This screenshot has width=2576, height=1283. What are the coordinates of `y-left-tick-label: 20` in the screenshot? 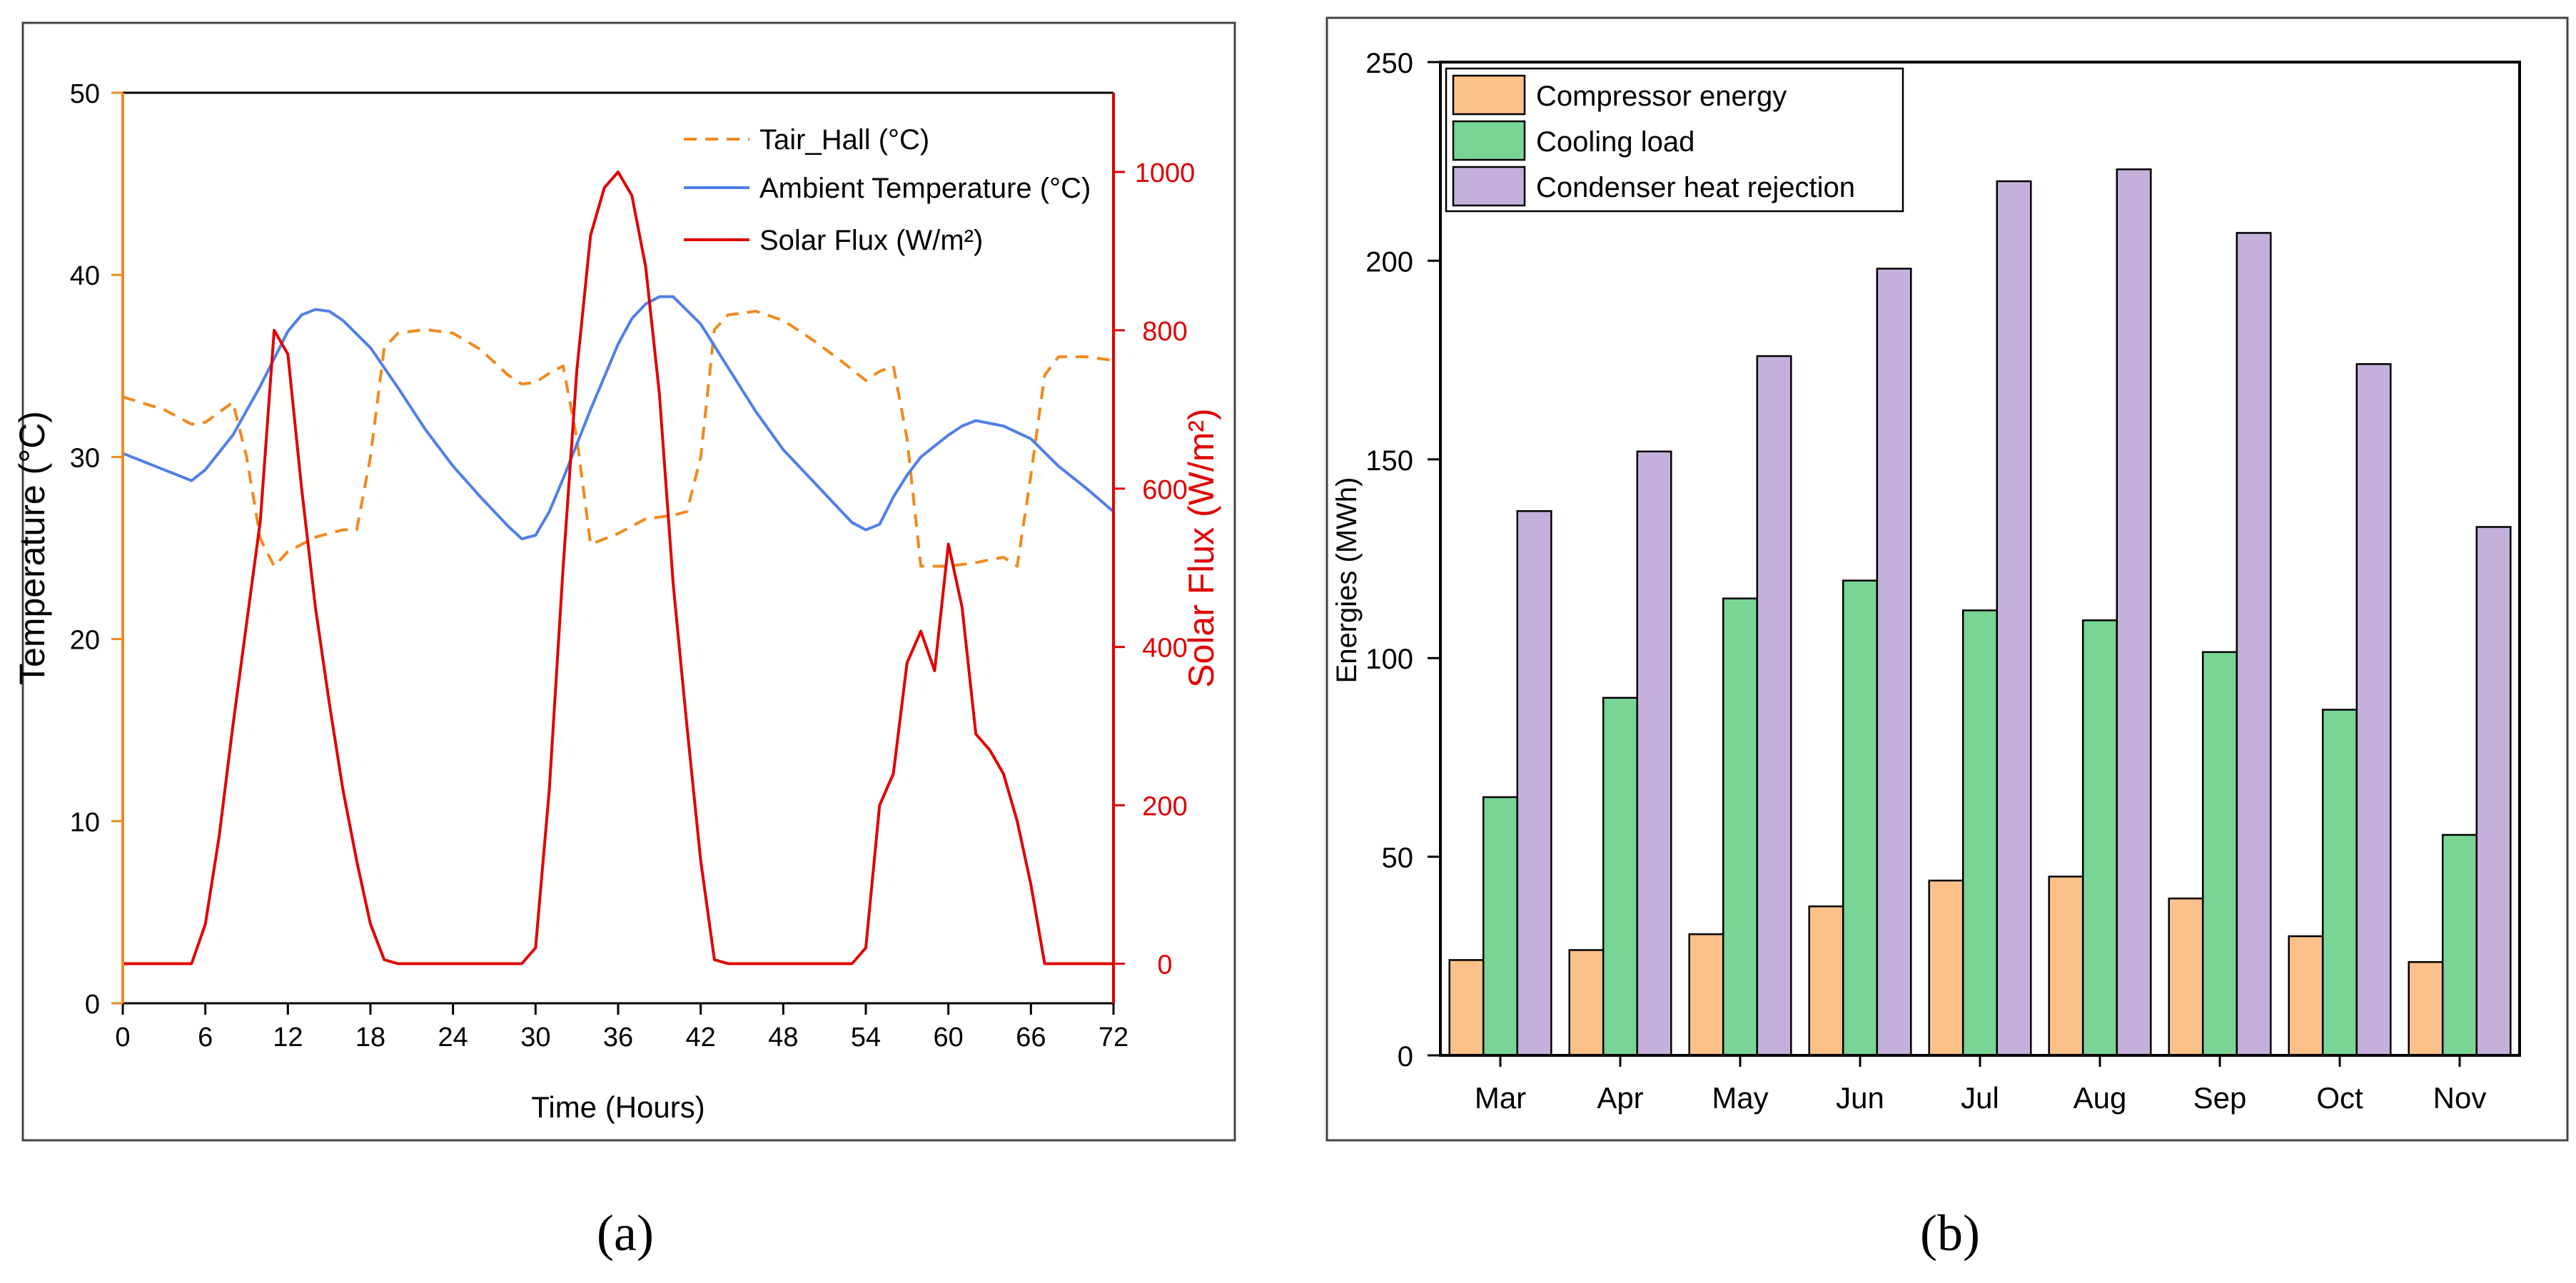 It's located at (85, 641).